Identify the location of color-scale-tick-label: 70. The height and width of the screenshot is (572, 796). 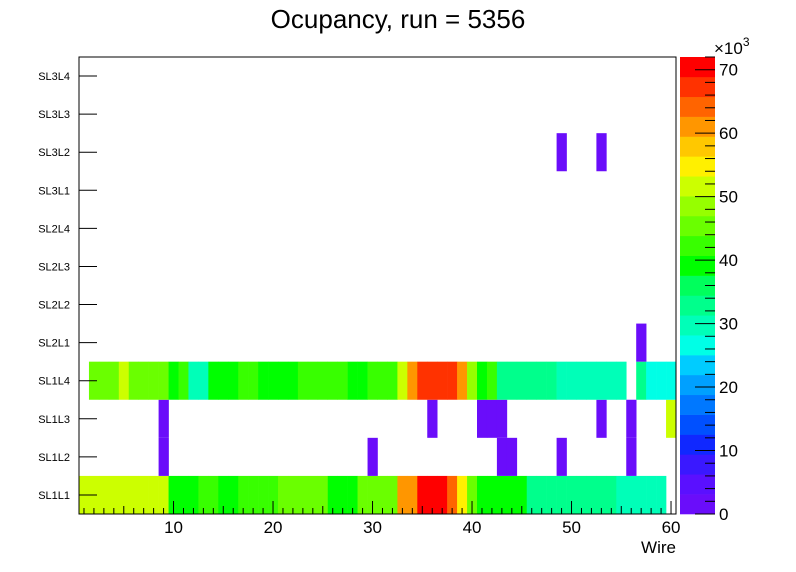
(728, 70).